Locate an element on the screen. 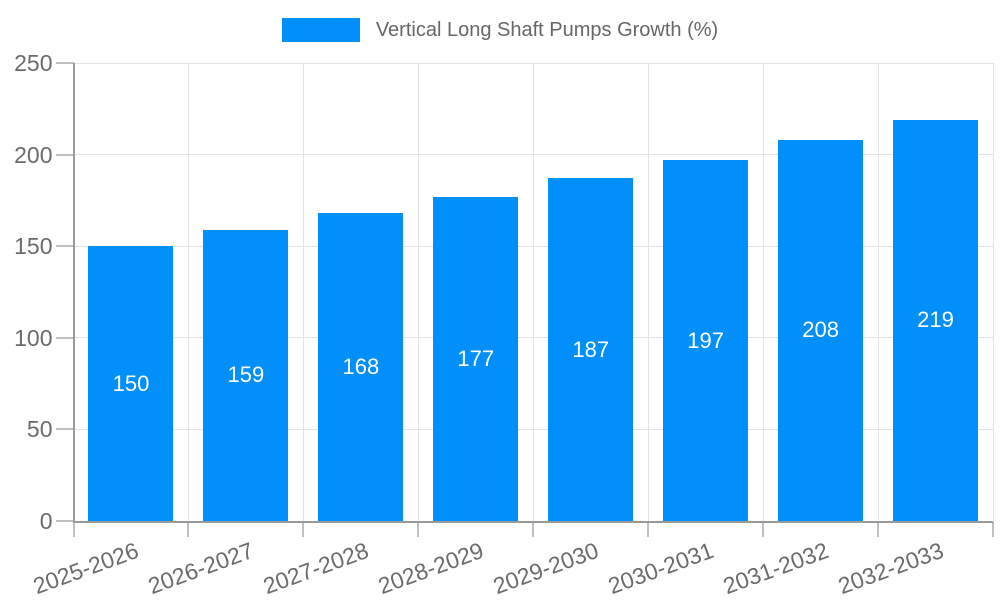  bar-value-label: 168 is located at coordinates (361, 367).